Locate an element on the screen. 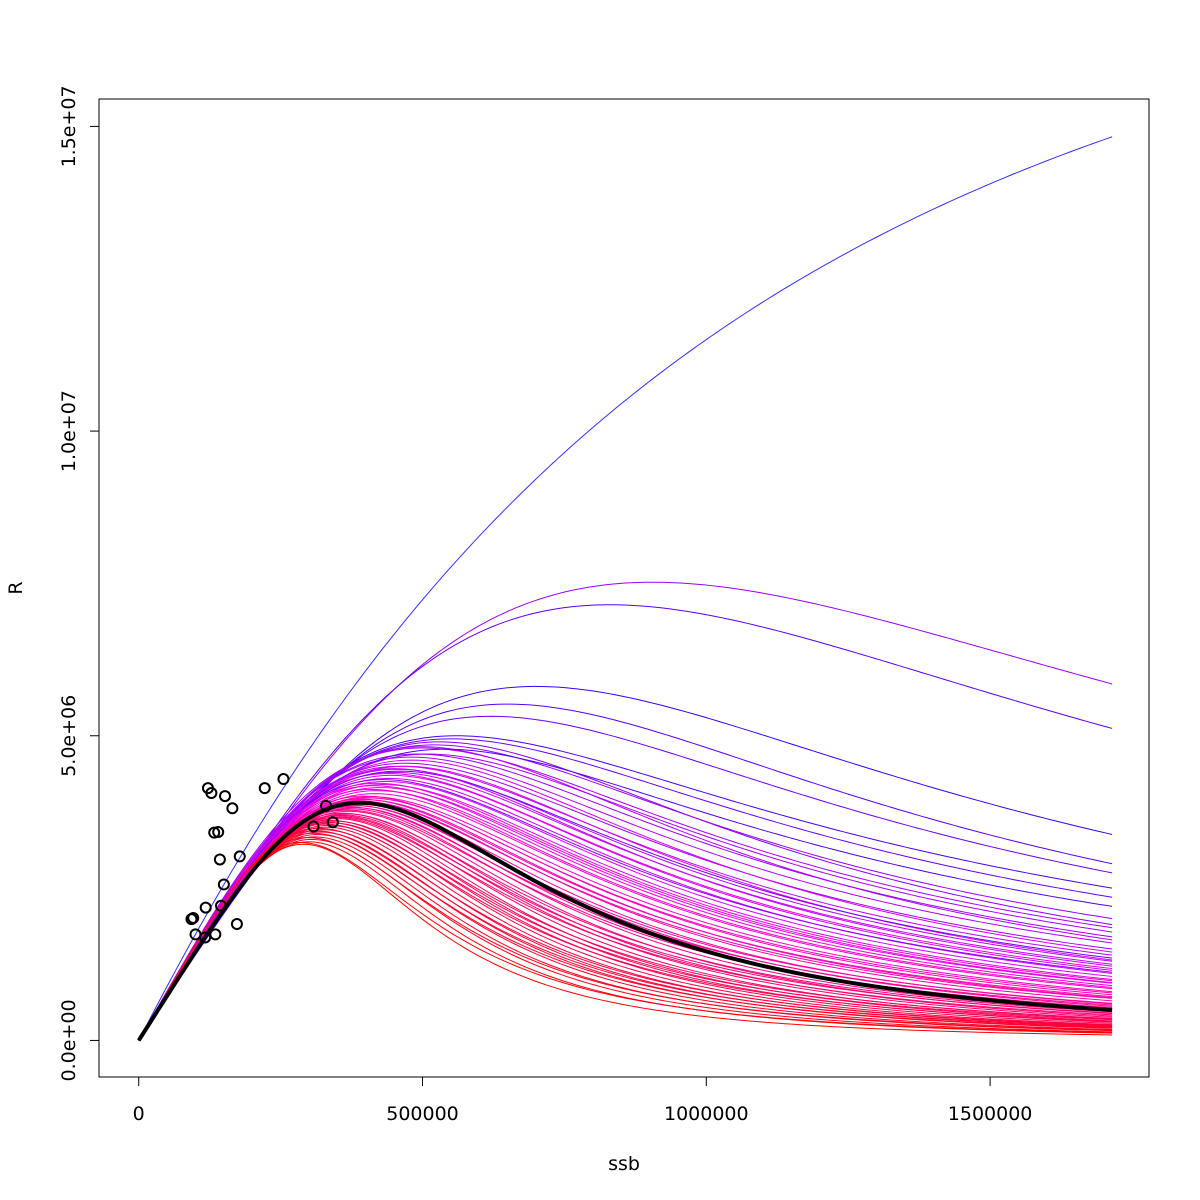 This screenshot has width=1200, height=1200. y-tick-label: 1.5e+07 is located at coordinates (69, 126).